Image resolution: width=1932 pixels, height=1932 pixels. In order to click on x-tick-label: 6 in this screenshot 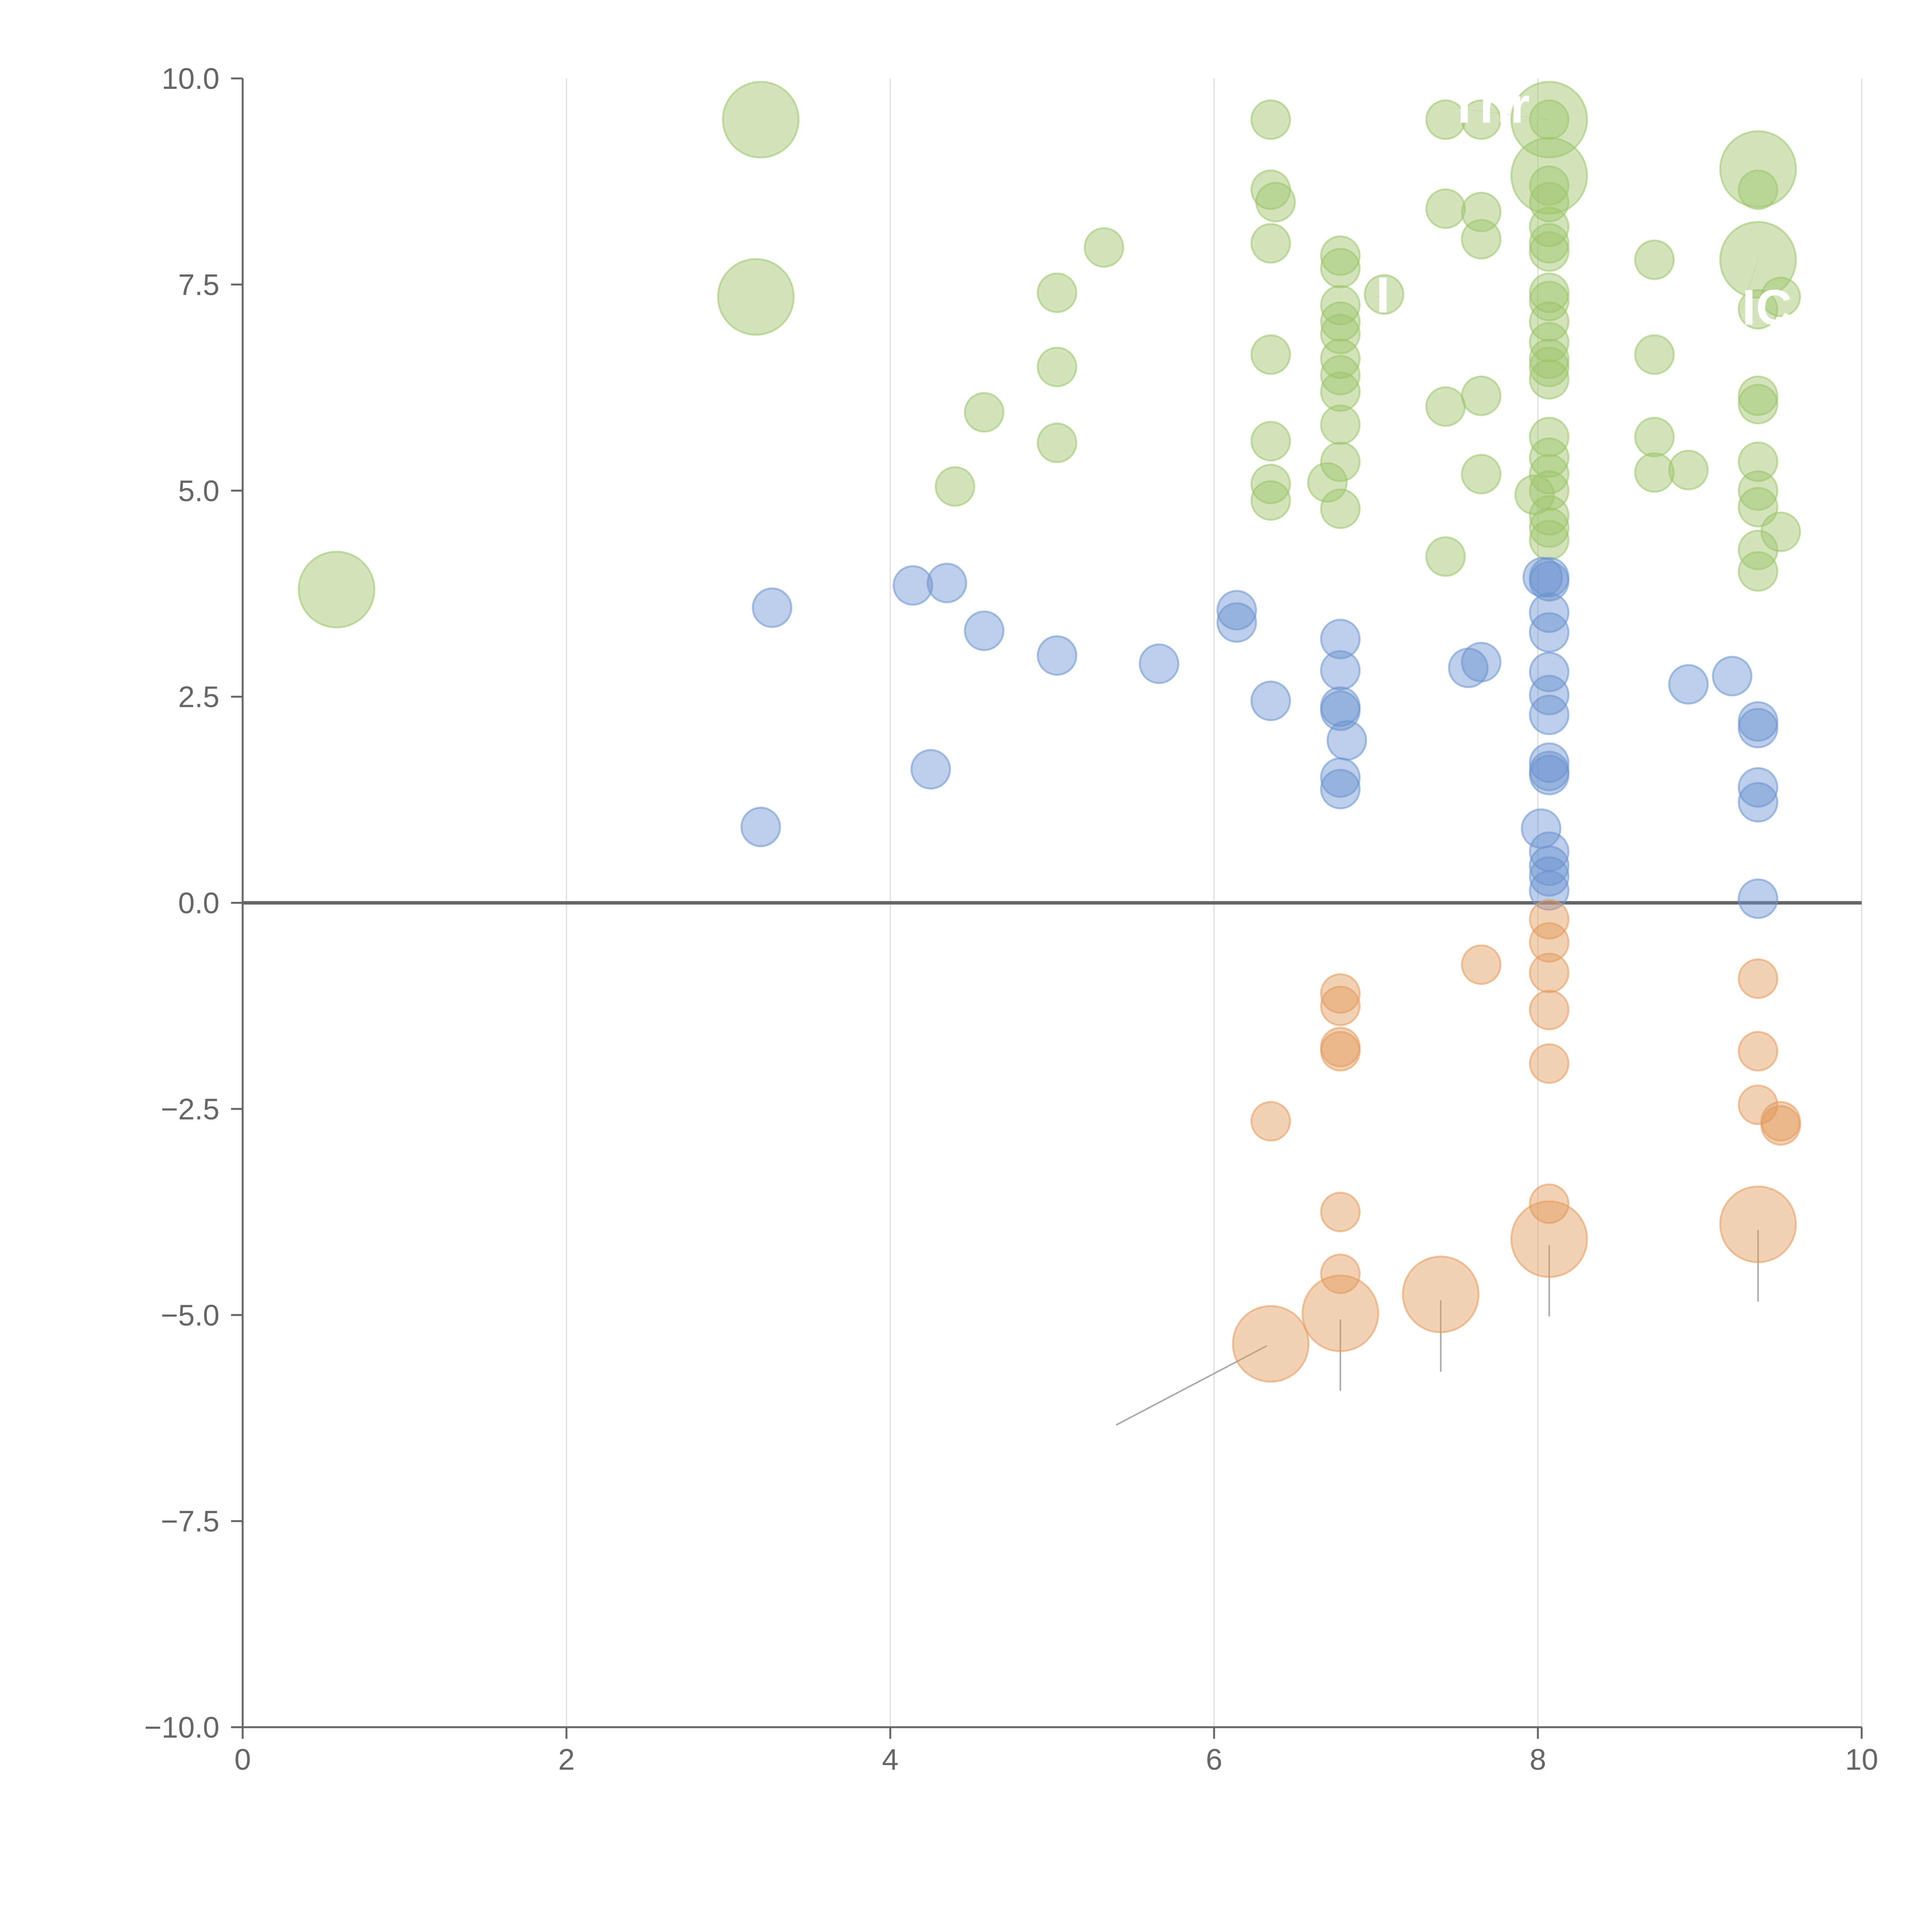, I will do `click(1214, 1759)`.